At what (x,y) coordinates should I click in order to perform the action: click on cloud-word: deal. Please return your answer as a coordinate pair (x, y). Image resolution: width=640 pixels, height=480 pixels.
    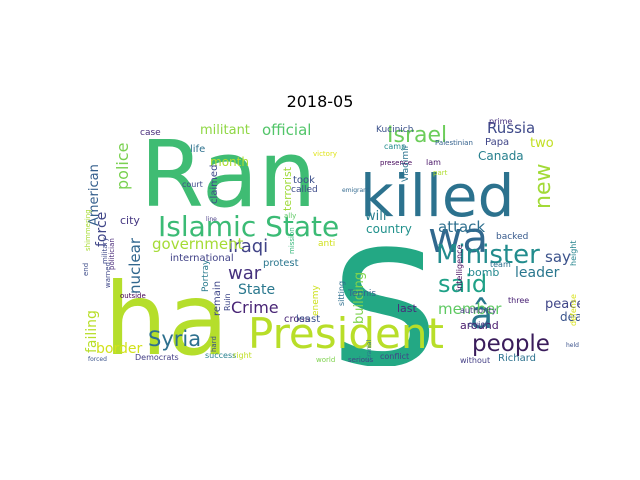
    Looking at the image, I should click on (570, 317).